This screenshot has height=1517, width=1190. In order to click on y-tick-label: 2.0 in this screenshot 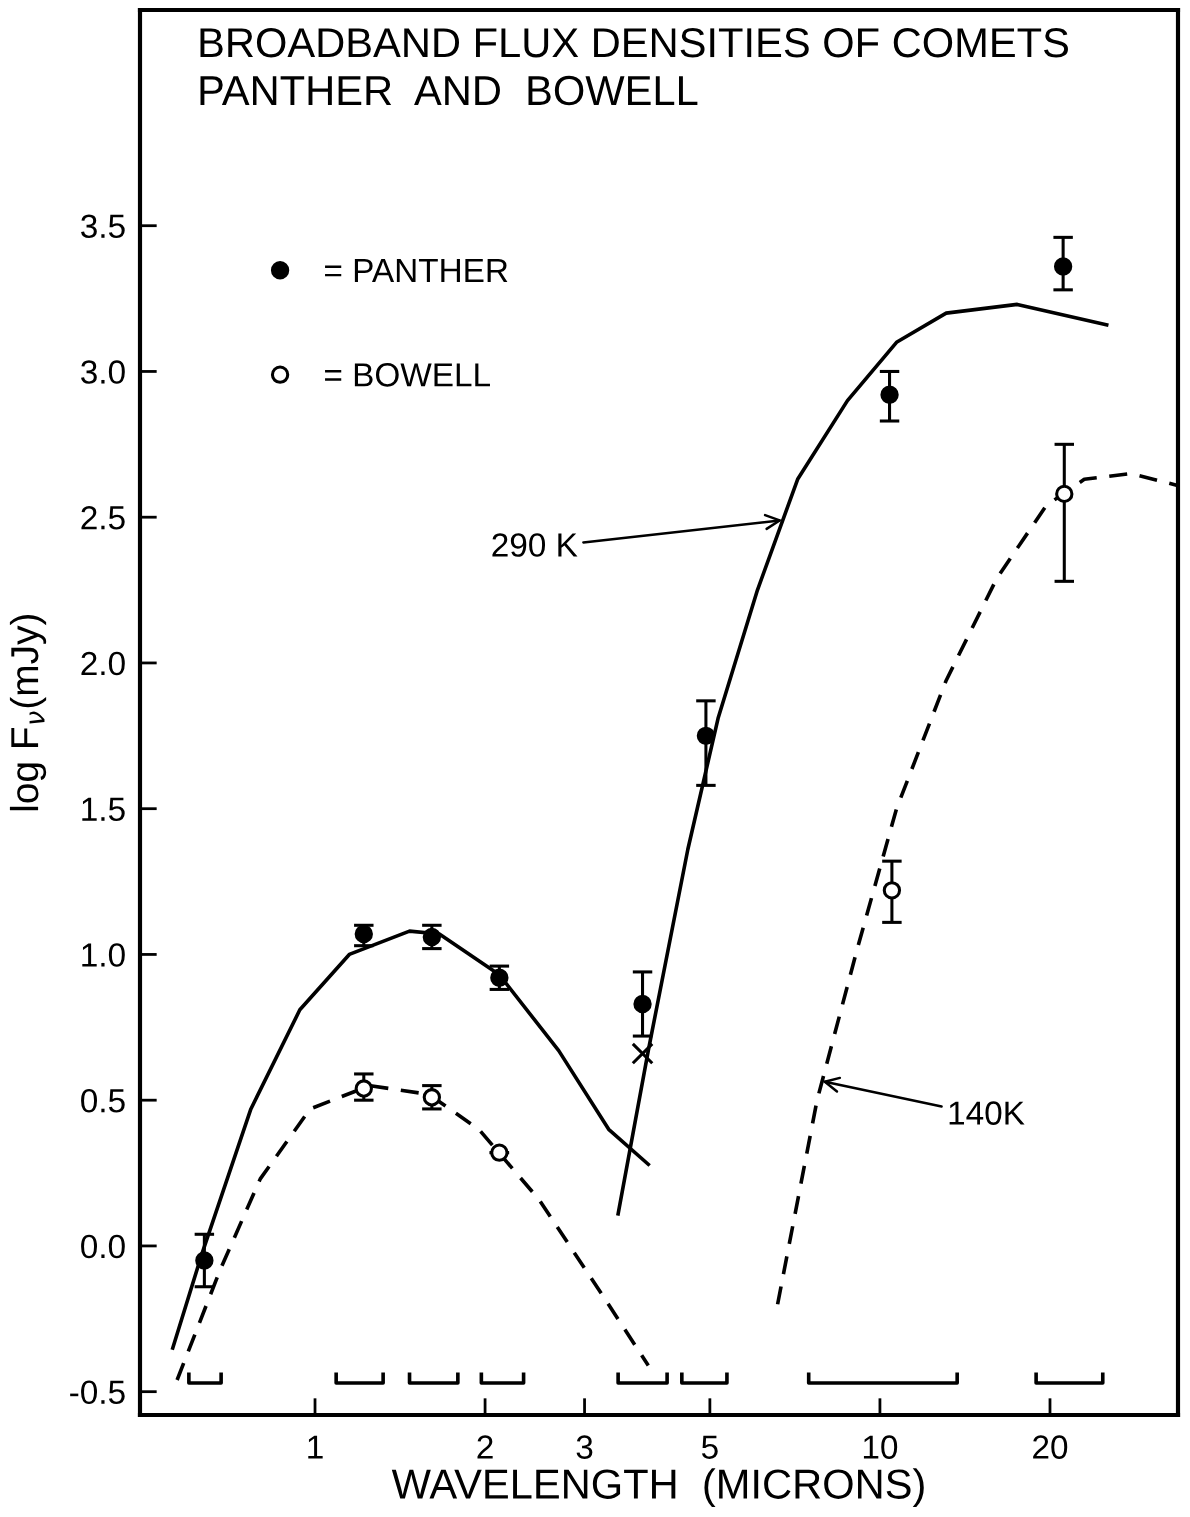, I will do `click(103, 663)`.